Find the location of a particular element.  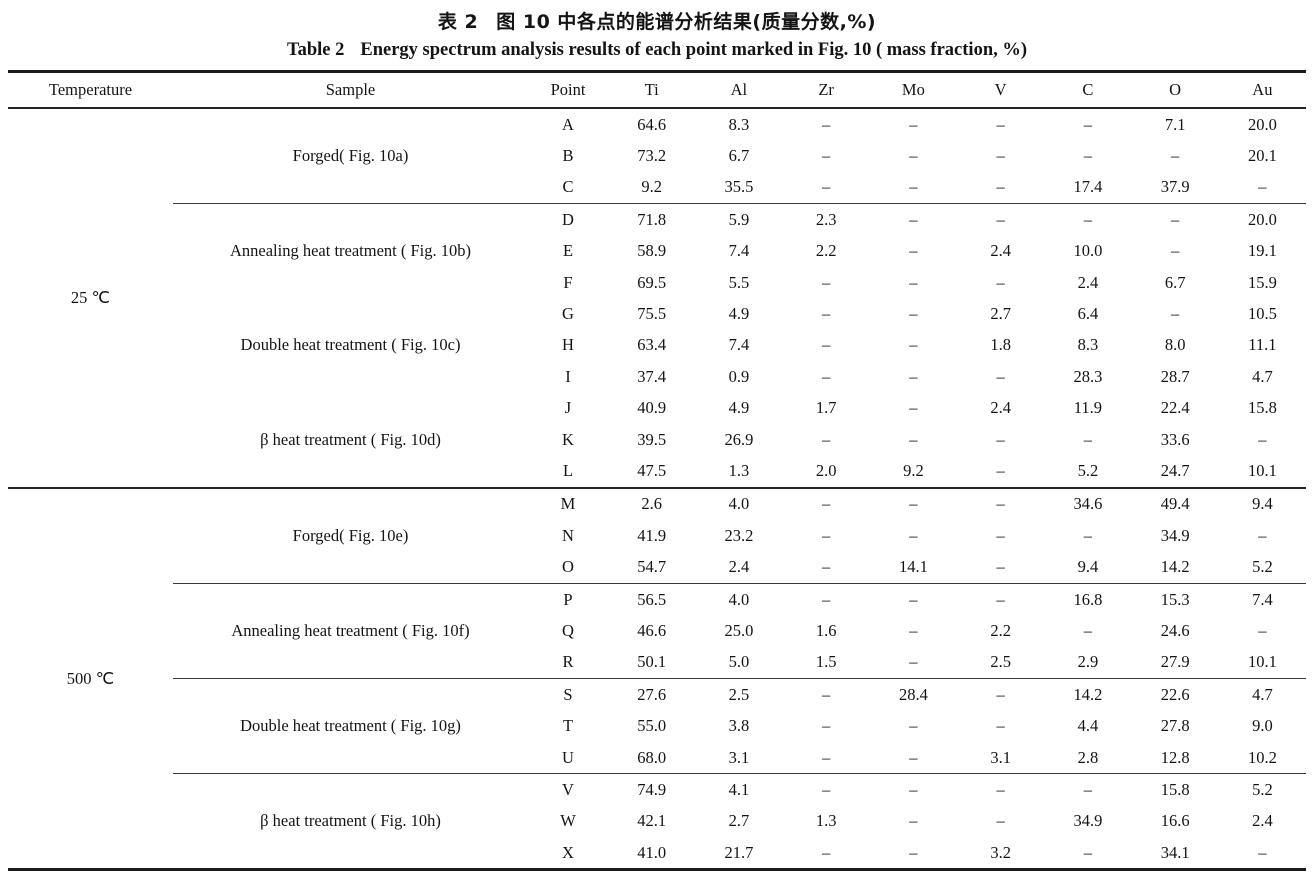

value-cell-o: – is located at coordinates (1175, 314).